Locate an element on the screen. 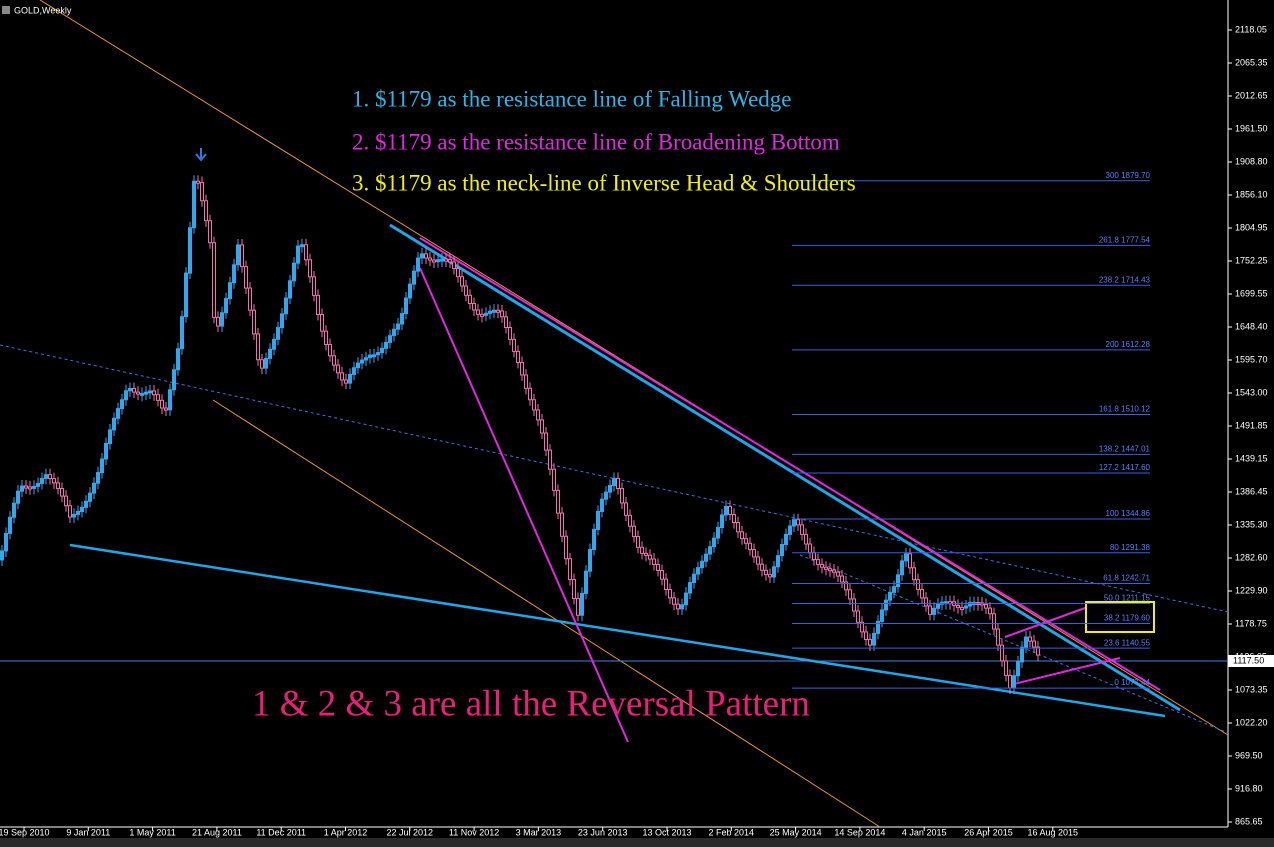  fib-label: 200 1612.28 is located at coordinates (1128, 344).